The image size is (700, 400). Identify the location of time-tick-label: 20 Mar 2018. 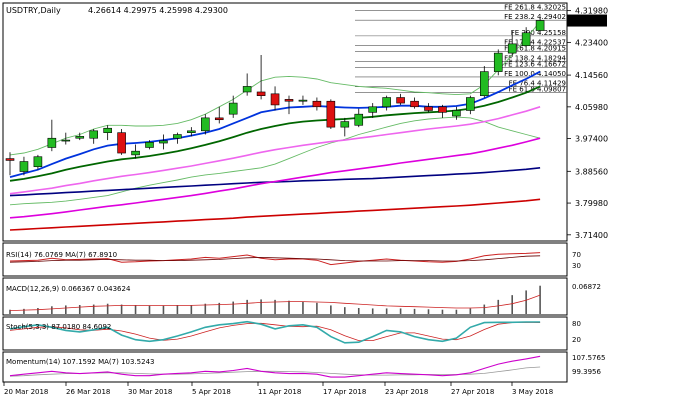
(26, 392).